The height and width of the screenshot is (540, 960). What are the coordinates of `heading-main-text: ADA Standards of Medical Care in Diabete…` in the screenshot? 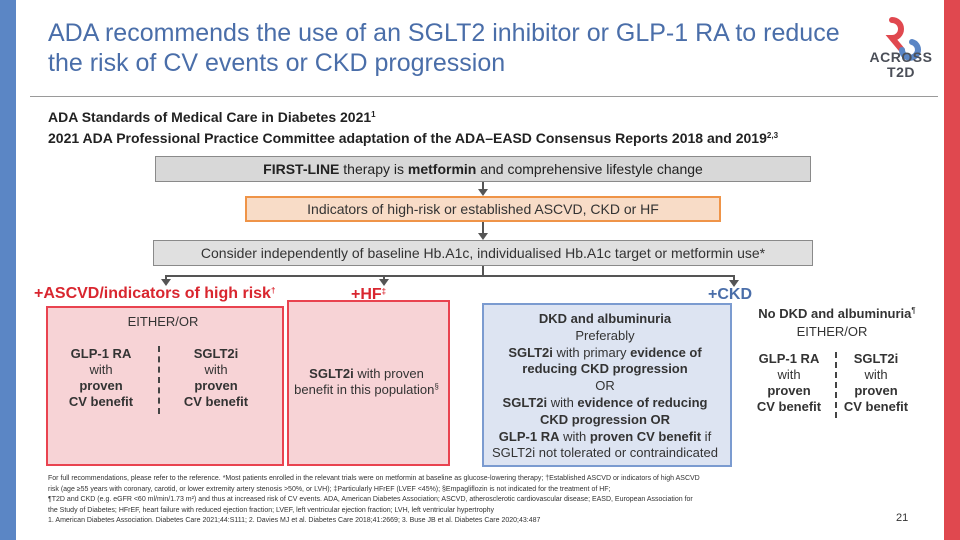 It's located at (210, 117).